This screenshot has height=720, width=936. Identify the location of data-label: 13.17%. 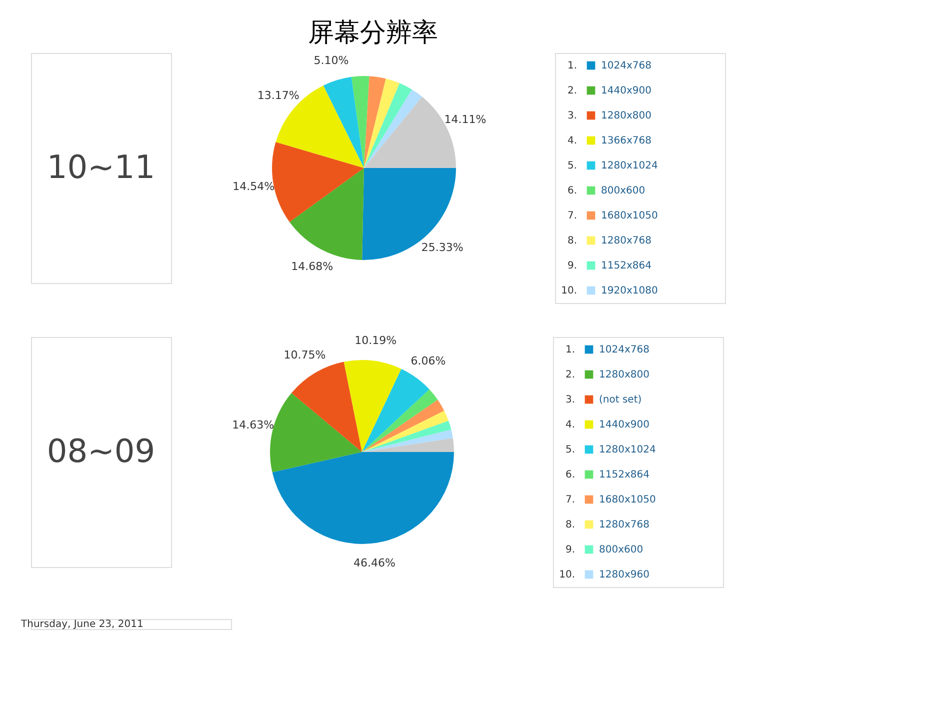
(278, 95).